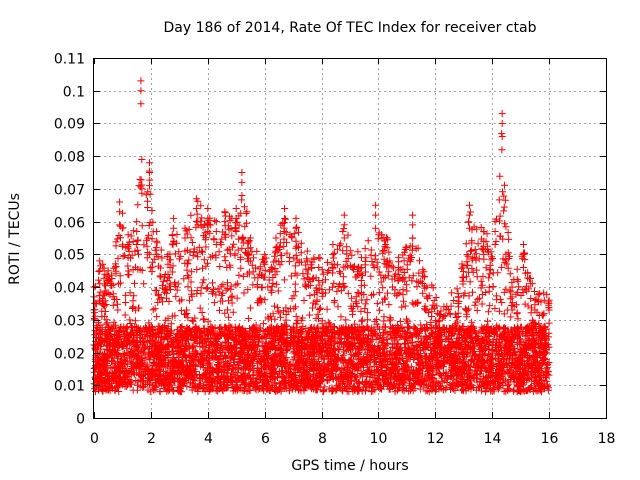 The width and height of the screenshot is (640, 480). I want to click on y-tick-label: 0.05, so click(69, 256).